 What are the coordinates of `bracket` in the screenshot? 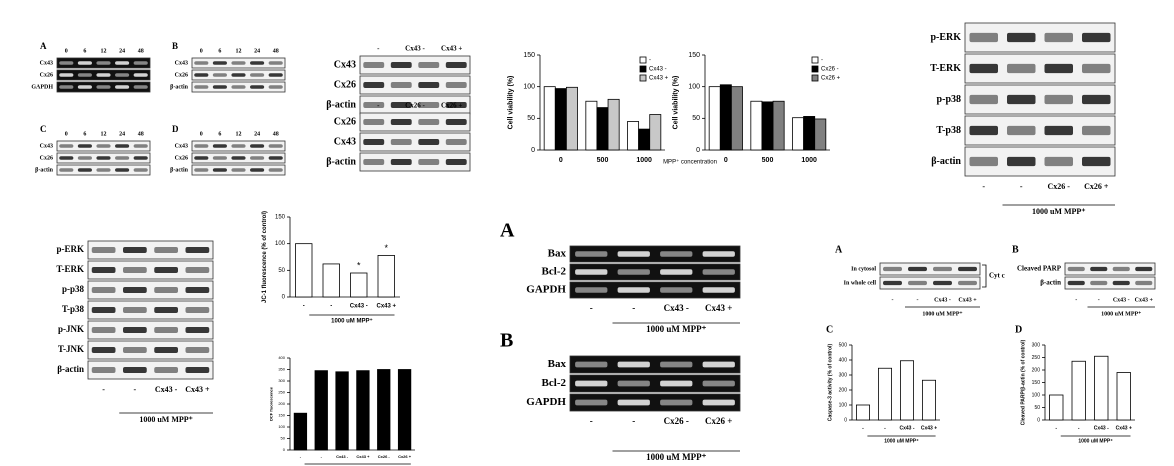 It's located at (984, 276).